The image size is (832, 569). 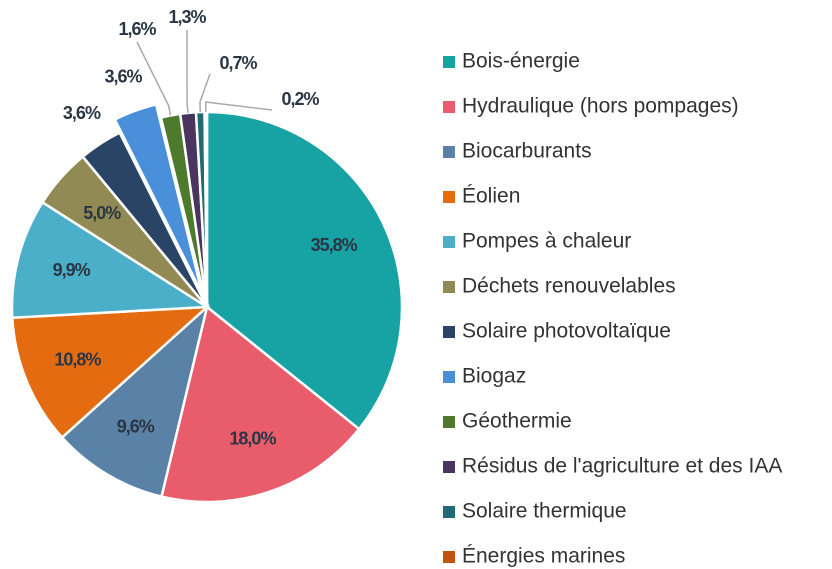 What do you see at coordinates (77, 360) in the screenshot?
I see `value-label: 10,8%` at bounding box center [77, 360].